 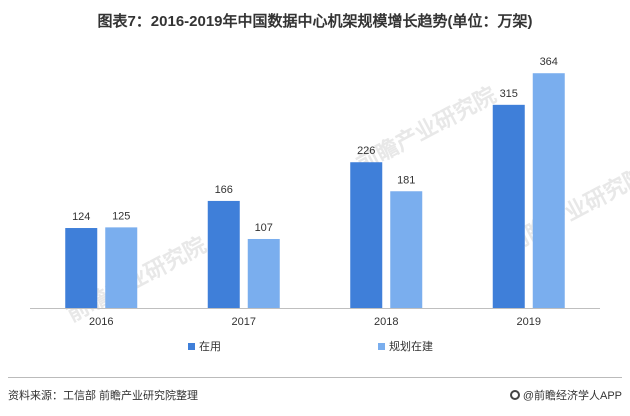 I want to click on brand: @前瞻经济学人APP, so click(x=565, y=395).